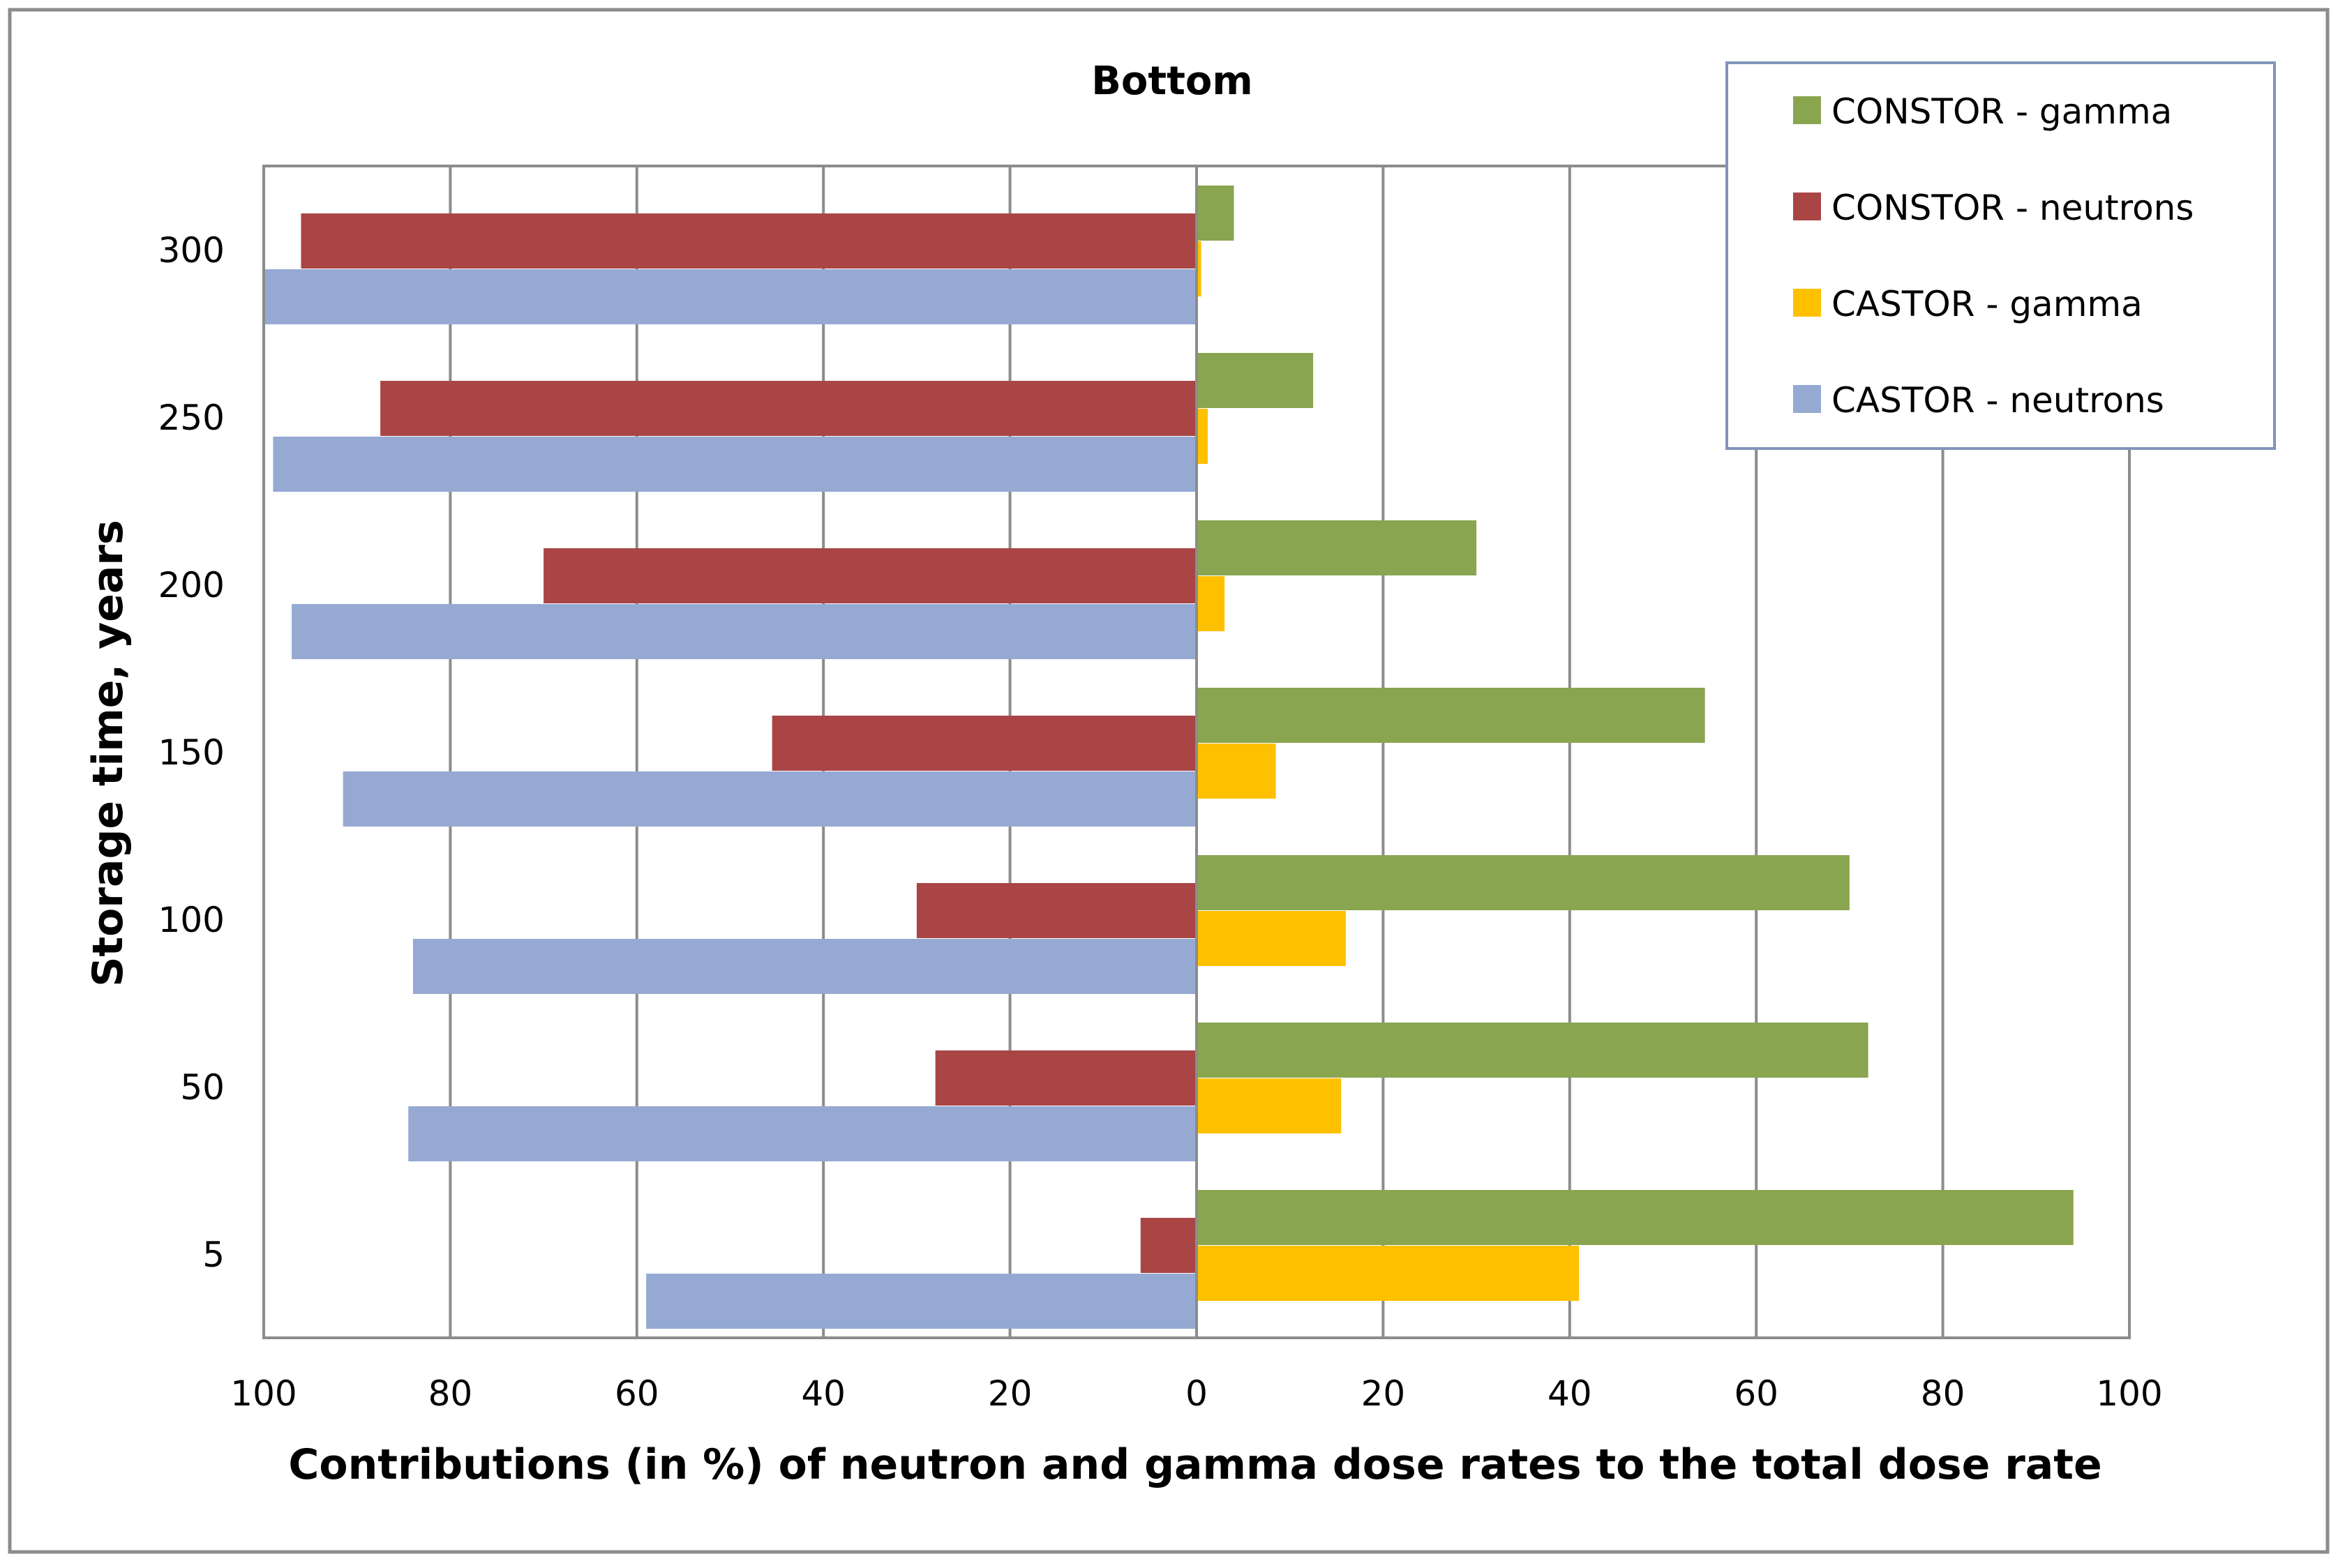  I want to click on legend-label: CASTOR - neutrons, so click(1998, 400).